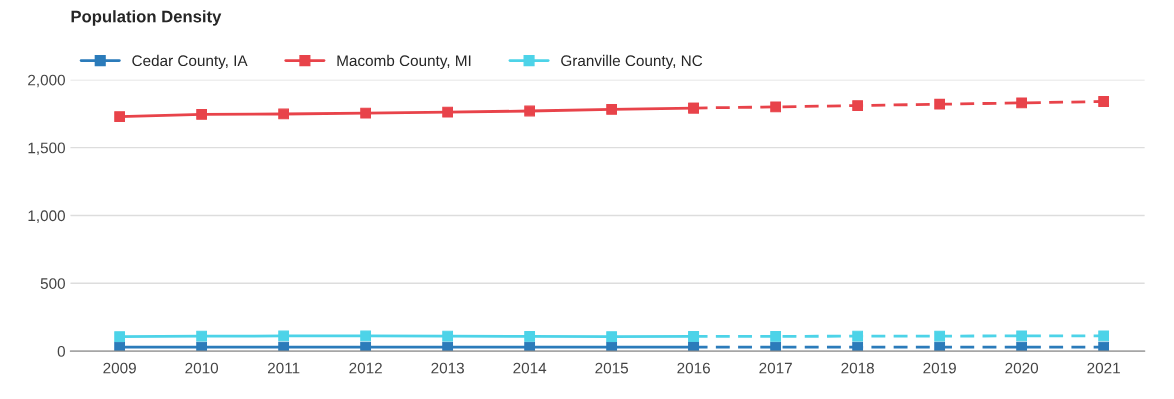  Describe the element at coordinates (939, 368) in the screenshot. I see `x-tick-label: 2019` at that location.